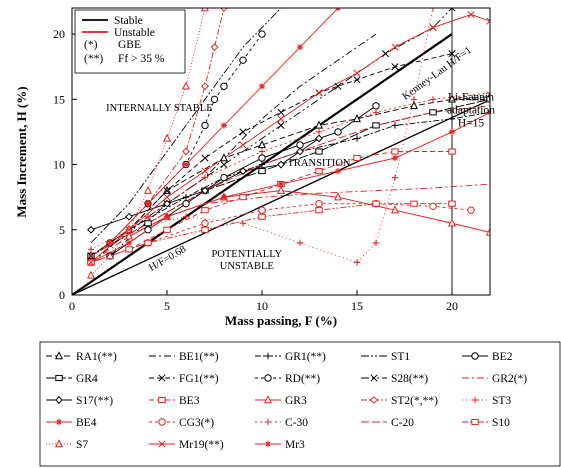  Describe the element at coordinates (374, 378) in the screenshot. I see `legend-marker-s28` at that location.